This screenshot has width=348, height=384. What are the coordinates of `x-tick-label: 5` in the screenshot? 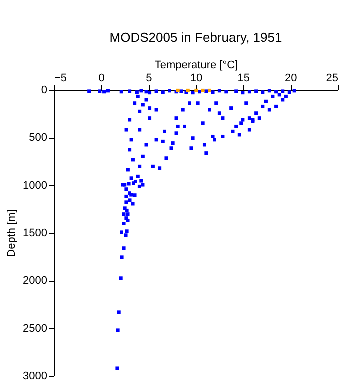 It's located at (149, 78).